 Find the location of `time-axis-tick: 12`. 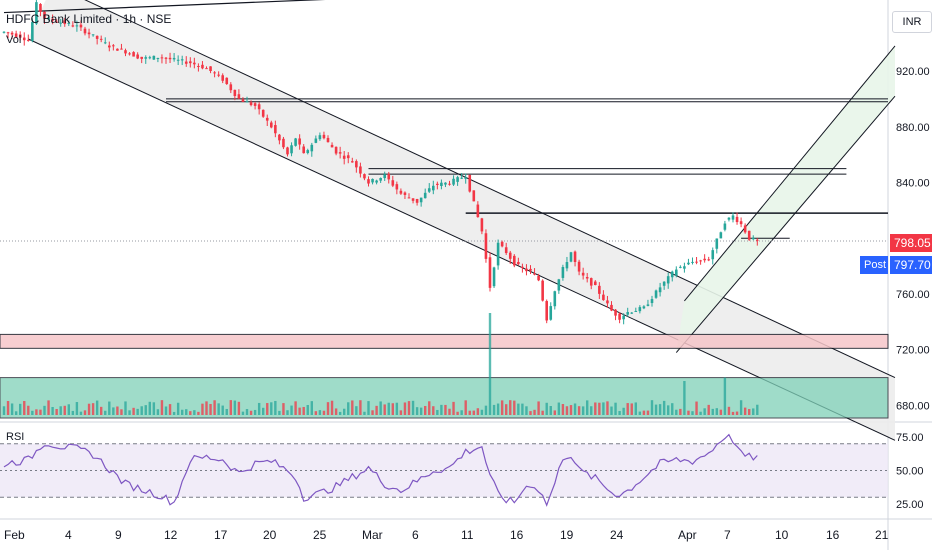

time-axis-tick: 12 is located at coordinates (171, 535).